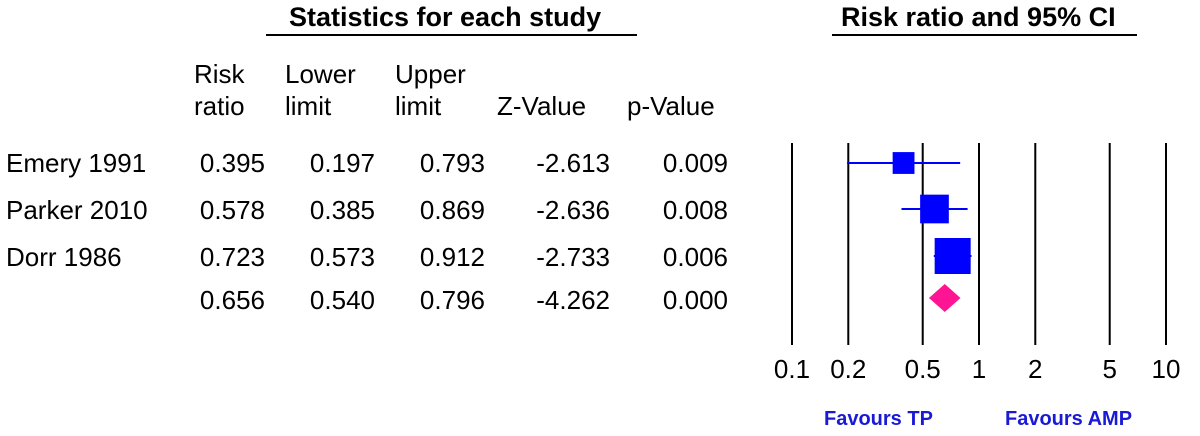 The height and width of the screenshot is (436, 1200). Describe the element at coordinates (219, 74) in the screenshot. I see `column-header-line1: Risk` at that location.